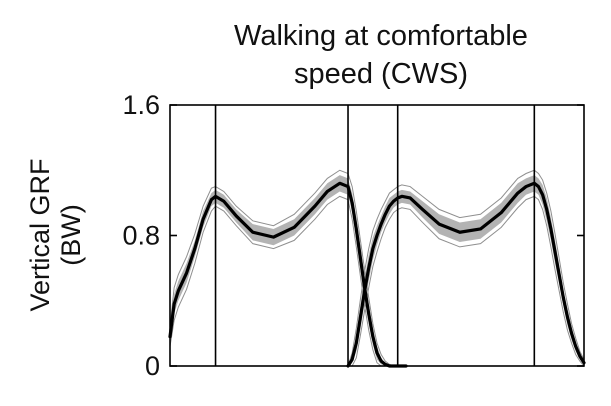  I want to click on y-tick-label-1: 0, so click(152, 366).